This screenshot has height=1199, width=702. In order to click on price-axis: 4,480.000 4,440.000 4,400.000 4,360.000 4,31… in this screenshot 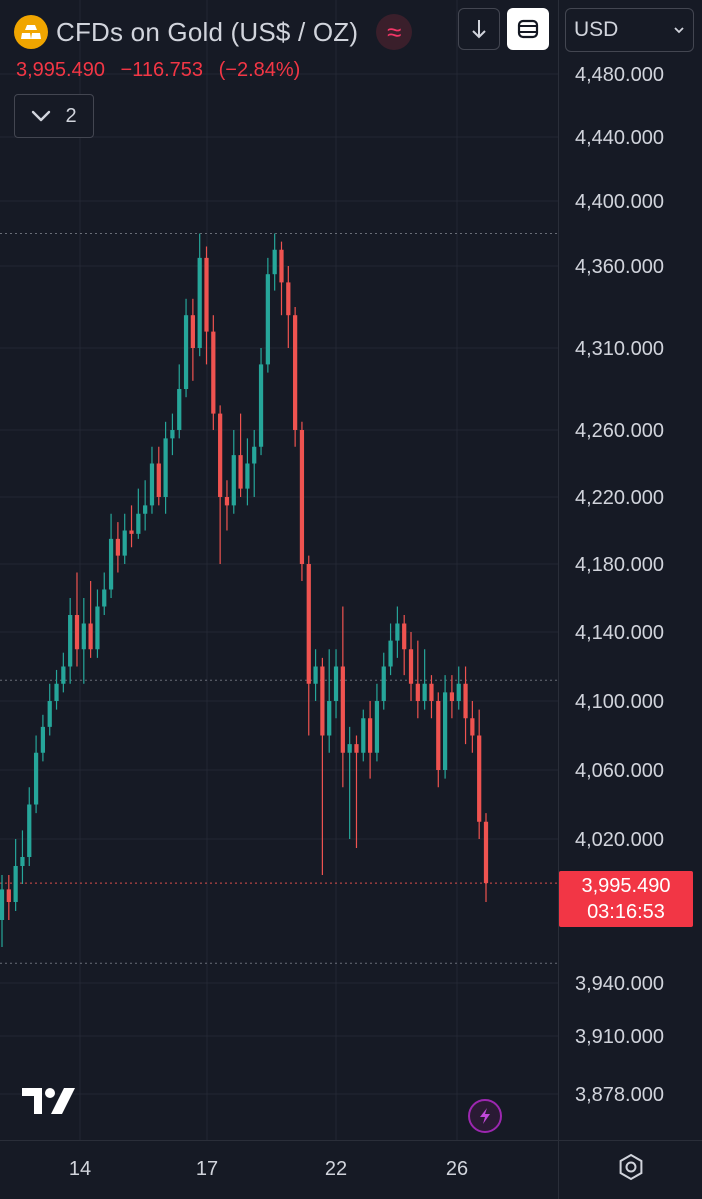, I will do `click(619, 585)`.